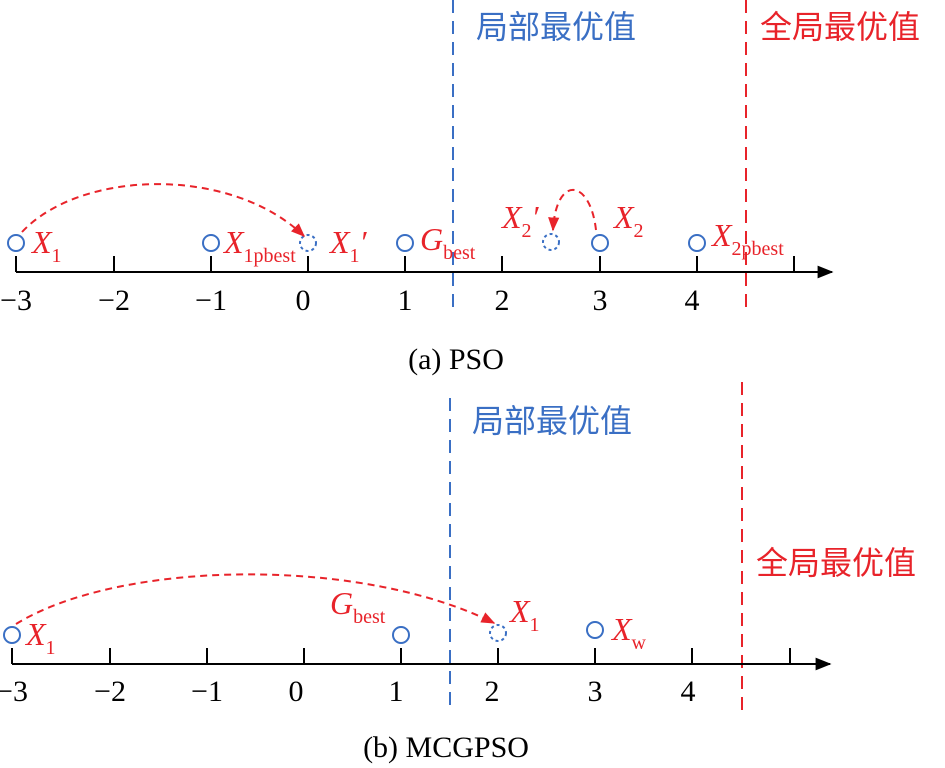  Describe the element at coordinates (600, 243) in the screenshot. I see `particle-x2` at that location.